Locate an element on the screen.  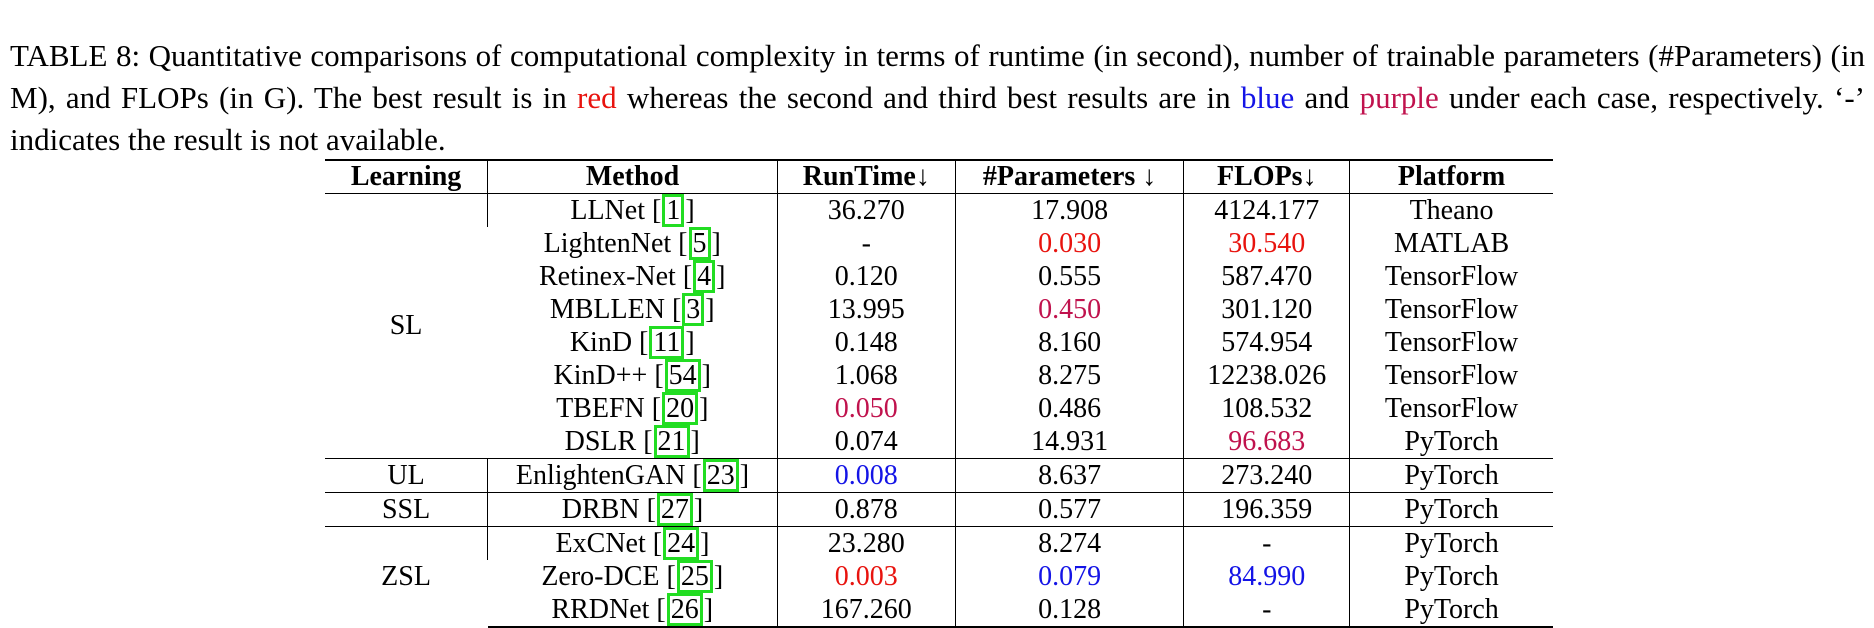
header-method: Method is located at coordinates (632, 176).